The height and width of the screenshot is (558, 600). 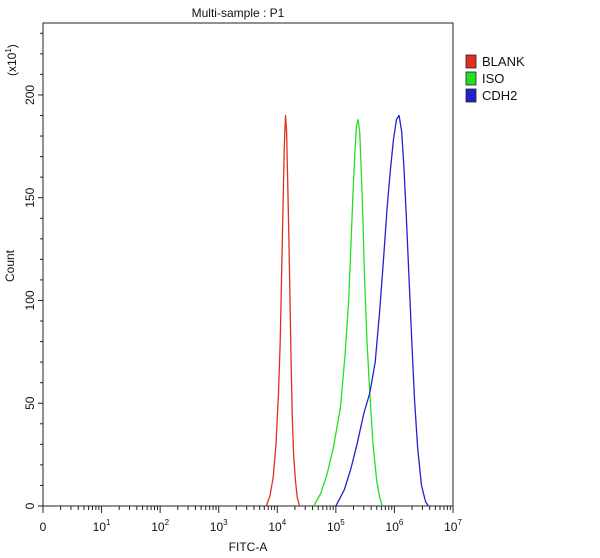 What do you see at coordinates (503, 61) in the screenshot?
I see `legend-label-blank: BLANK` at bounding box center [503, 61].